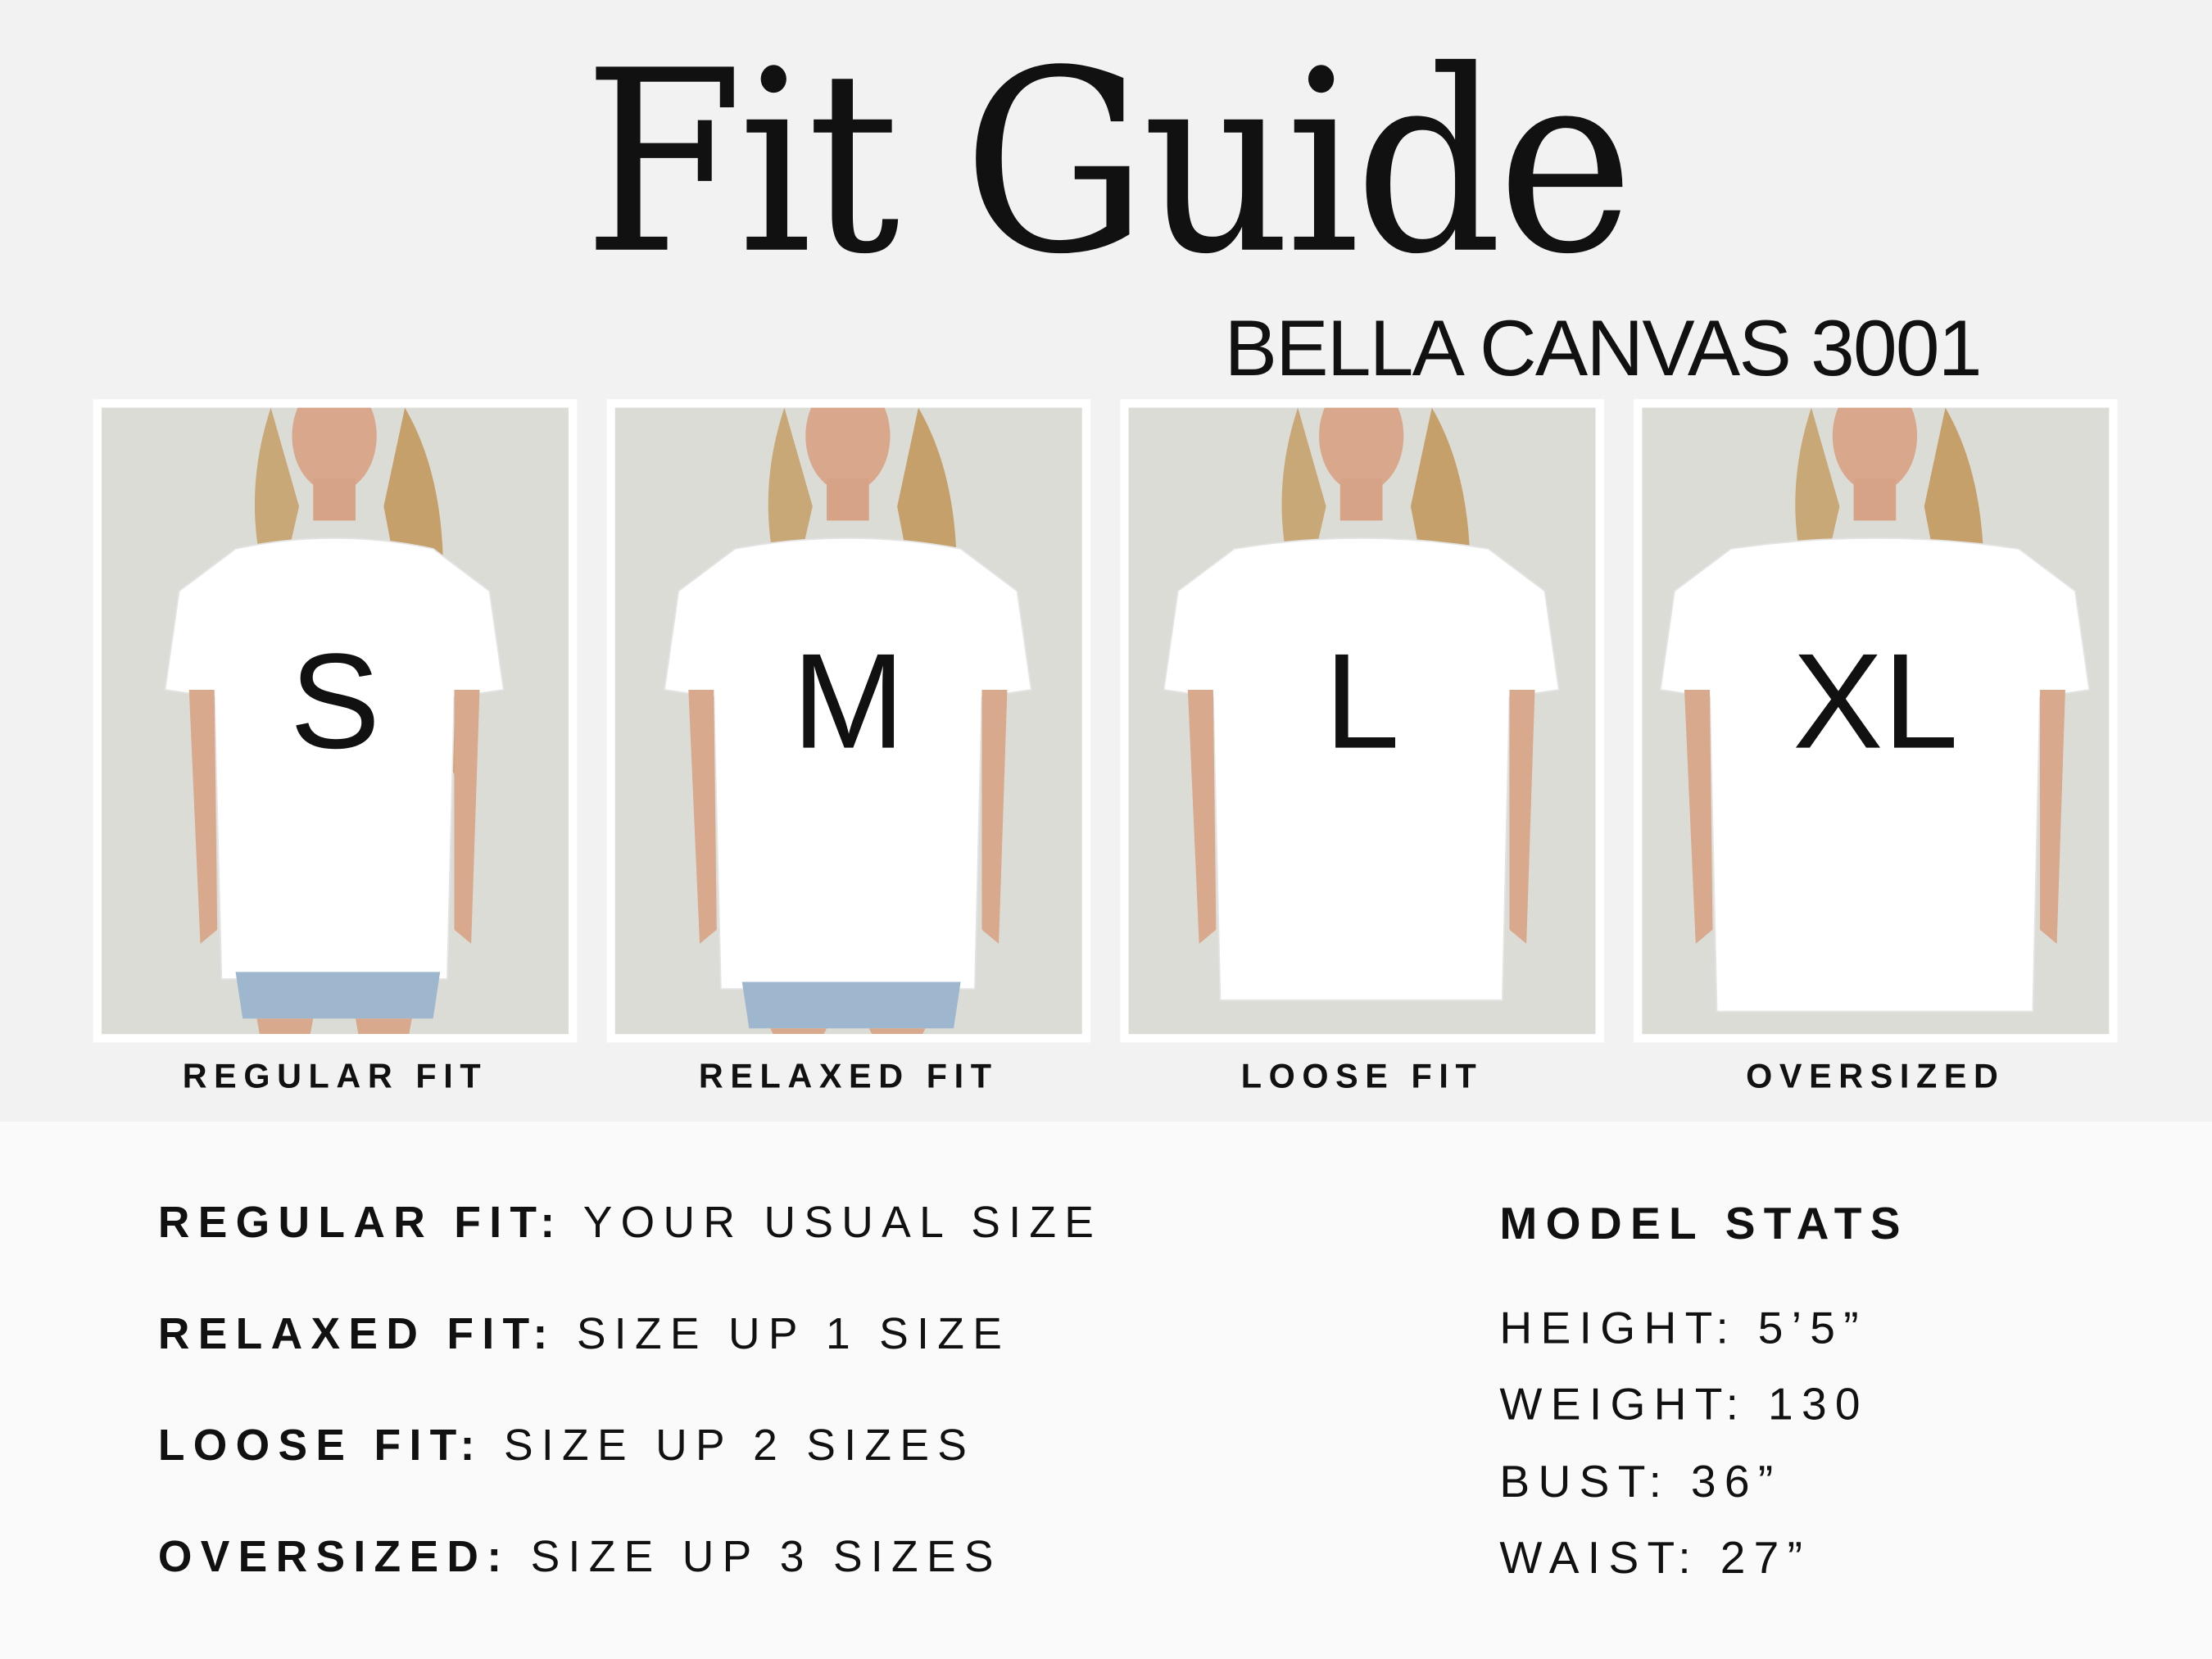 Image resolution: width=2212 pixels, height=1659 pixels. Describe the element at coordinates (848, 701) in the screenshot. I see `size-letter: M` at that location.